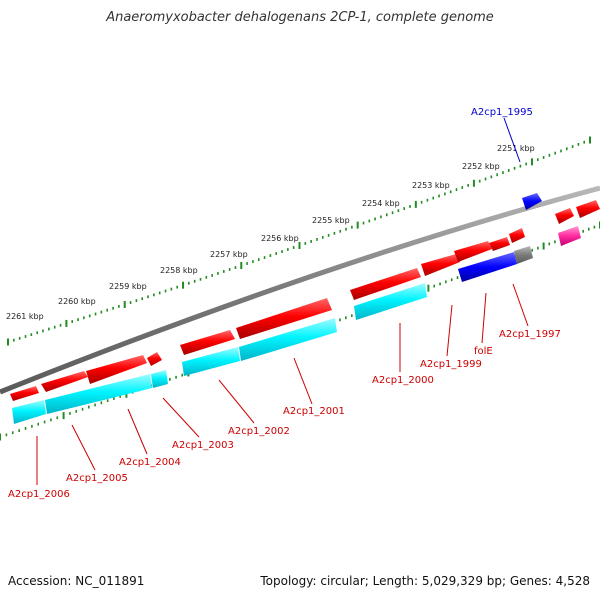 The height and width of the screenshot is (600, 600). I want to click on kbp-label: 2256 kbp, so click(280, 238).